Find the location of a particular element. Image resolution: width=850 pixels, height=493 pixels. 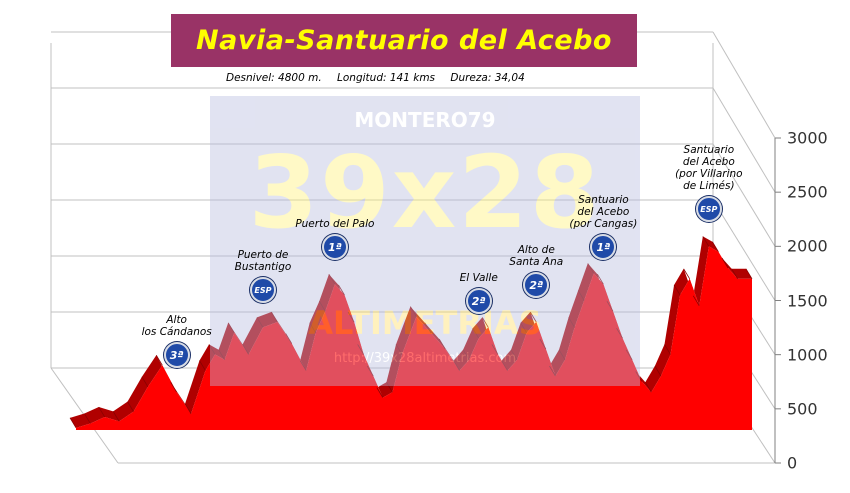

y-tick-label: 2000 is located at coordinates (807, 246).